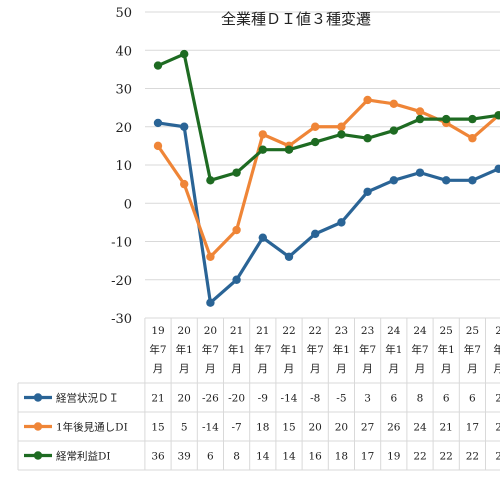  I want to click on y-tick-label: 20, so click(123, 128).